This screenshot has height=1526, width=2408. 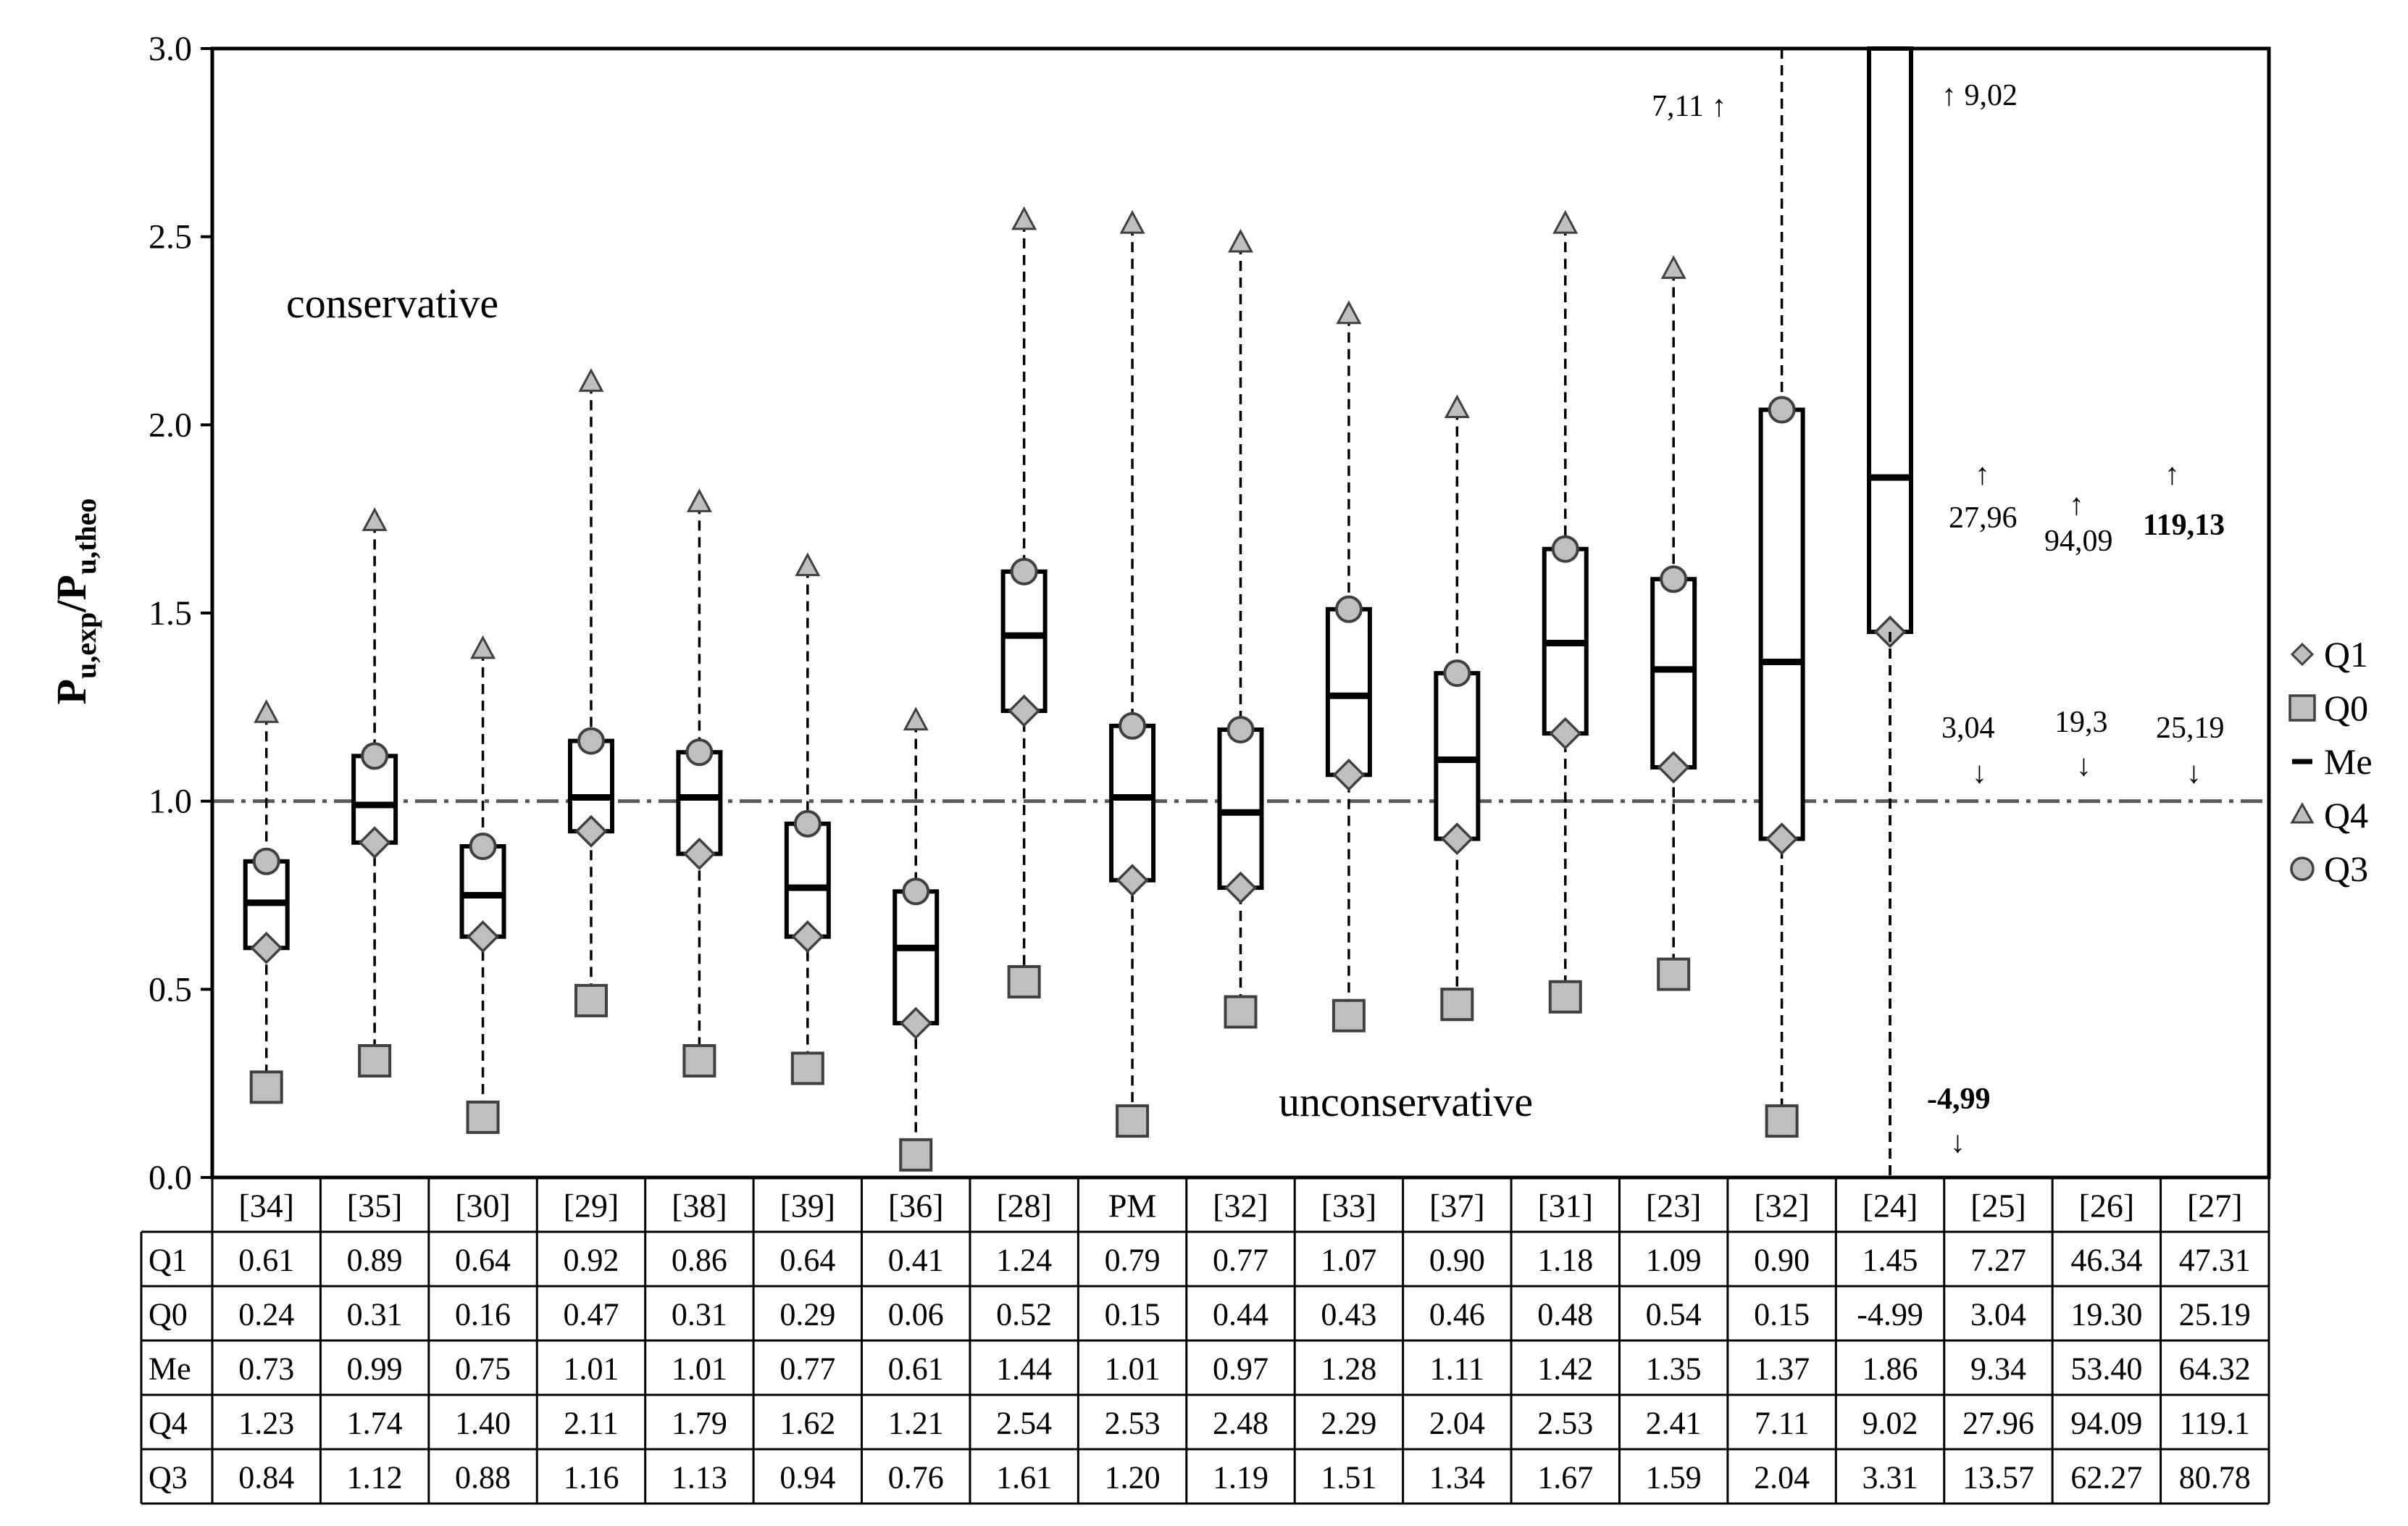 I want to click on table-cell: 1.21, so click(x=916, y=1424).